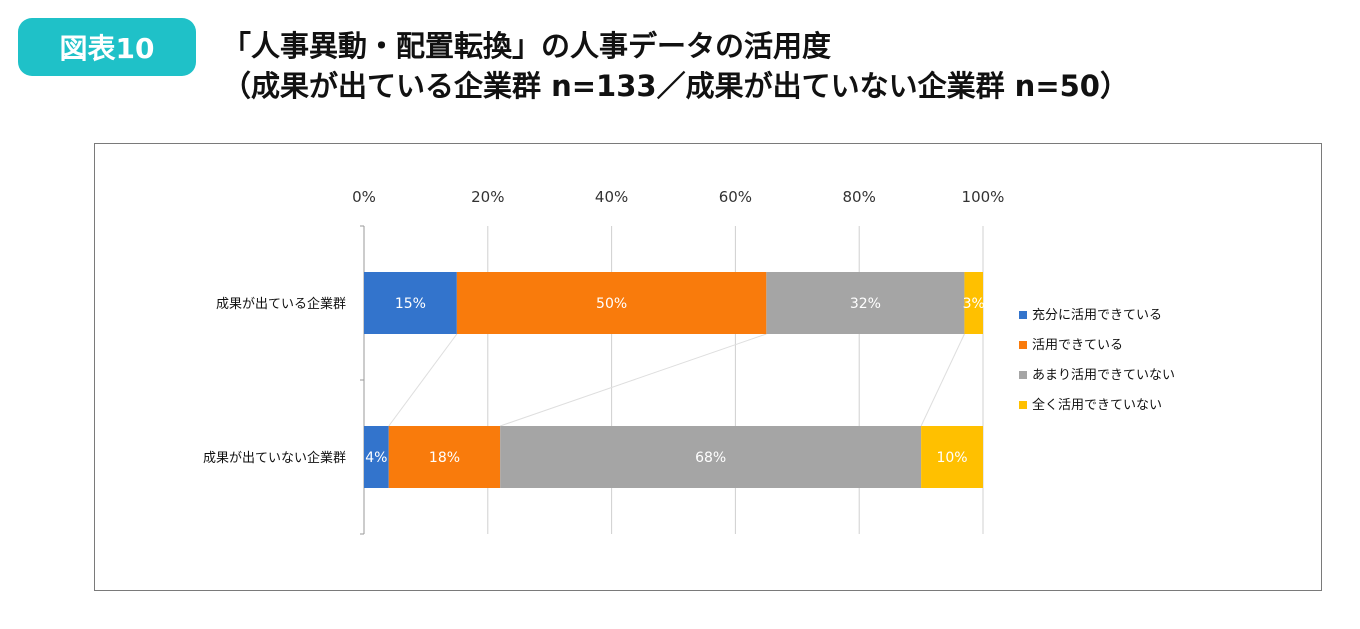 This screenshot has height=629, width=1360. I want to click on data-label-1-2: 68%, so click(710, 458).